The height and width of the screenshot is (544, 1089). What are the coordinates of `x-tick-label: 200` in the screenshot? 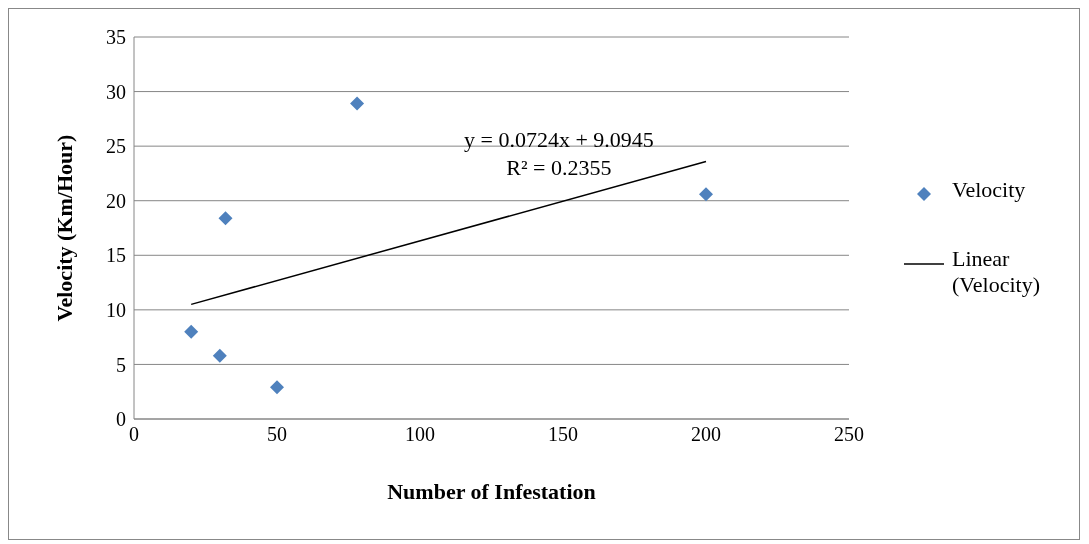 It's located at (706, 434).